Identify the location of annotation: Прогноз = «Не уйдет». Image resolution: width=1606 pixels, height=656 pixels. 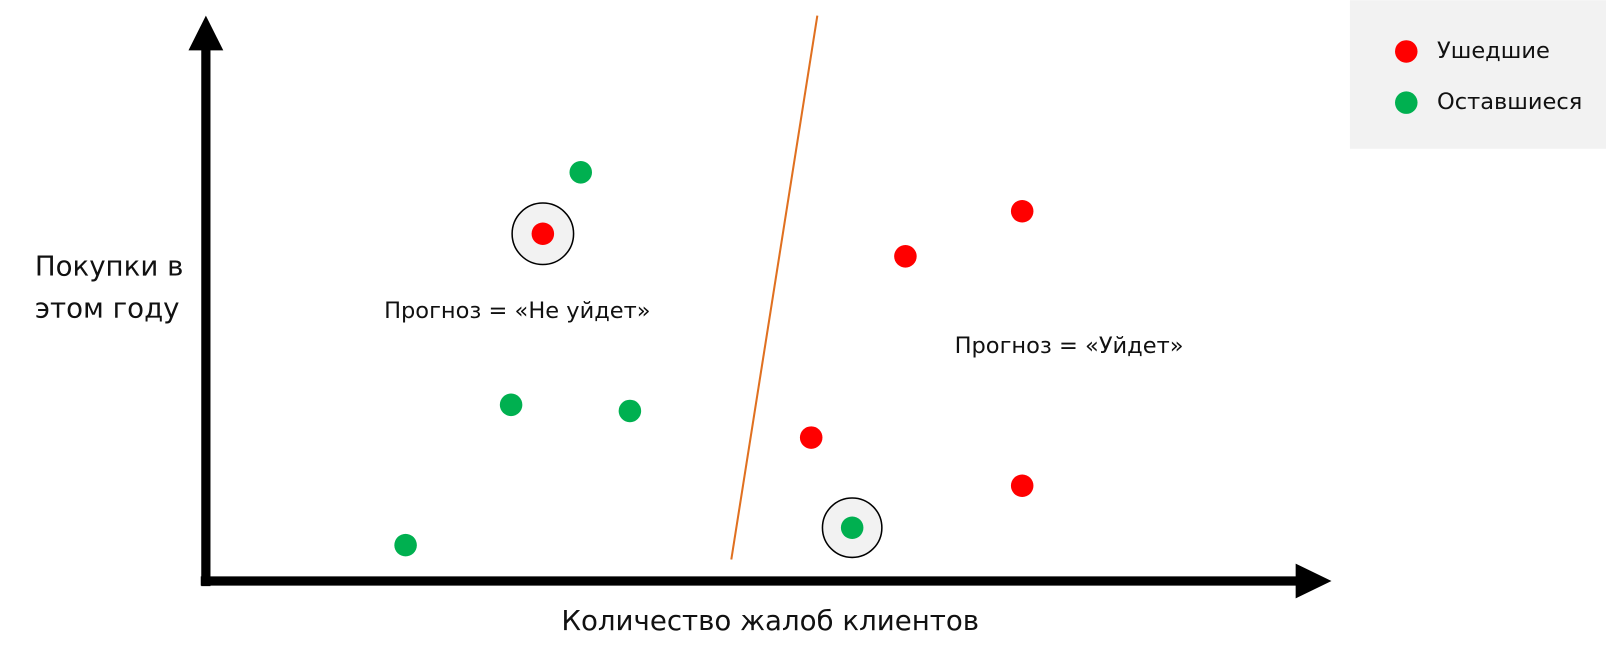
(517, 311).